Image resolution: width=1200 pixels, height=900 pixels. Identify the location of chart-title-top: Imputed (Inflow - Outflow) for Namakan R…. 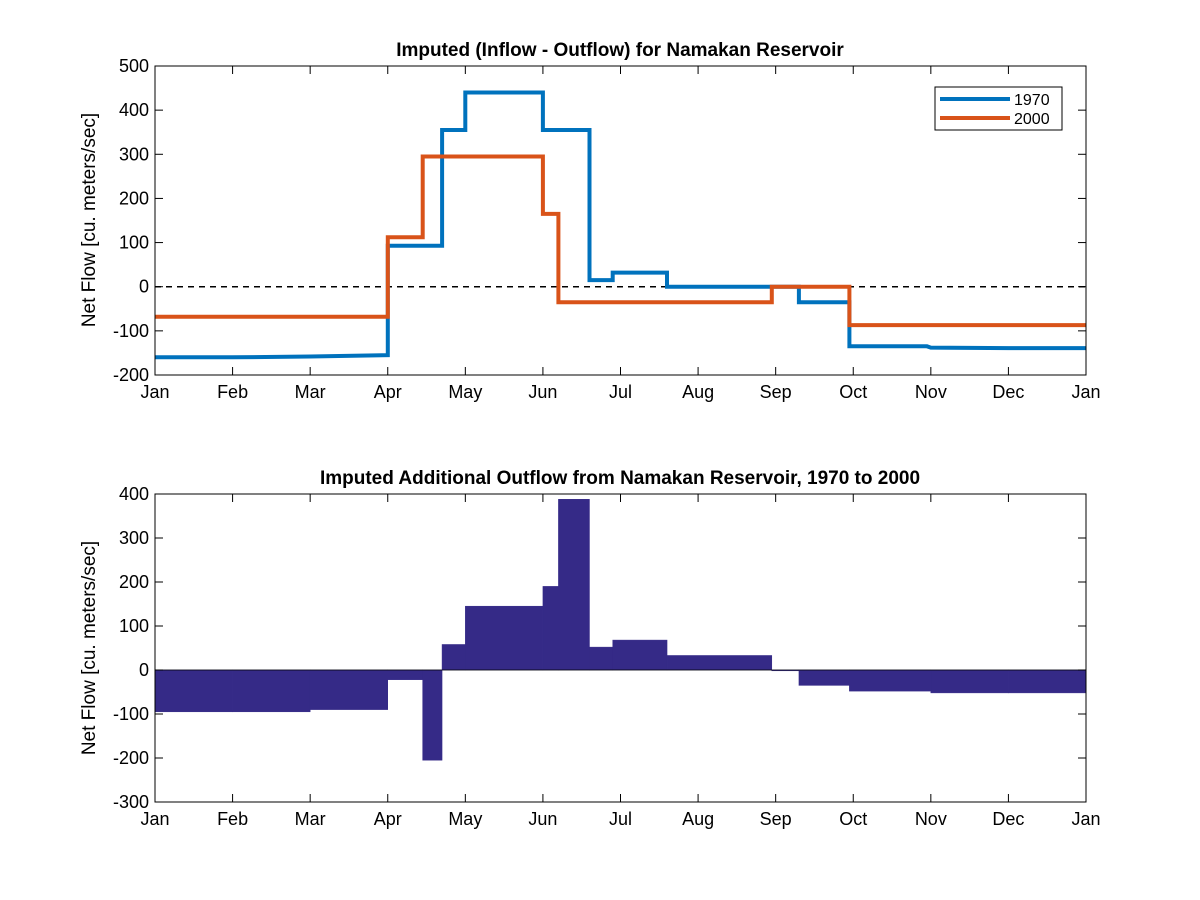
(620, 50).